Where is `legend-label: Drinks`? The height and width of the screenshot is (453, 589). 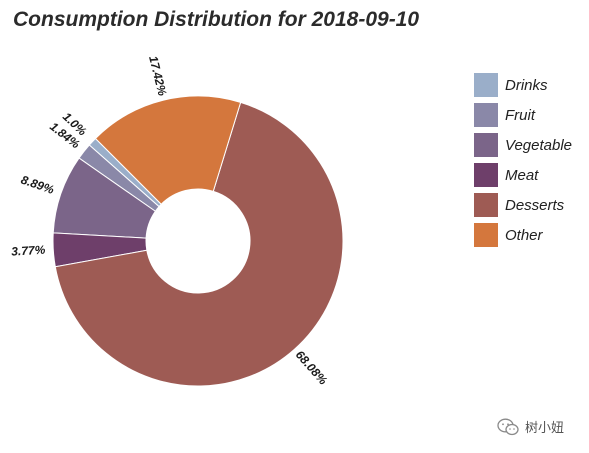 legend-label: Drinks is located at coordinates (526, 85).